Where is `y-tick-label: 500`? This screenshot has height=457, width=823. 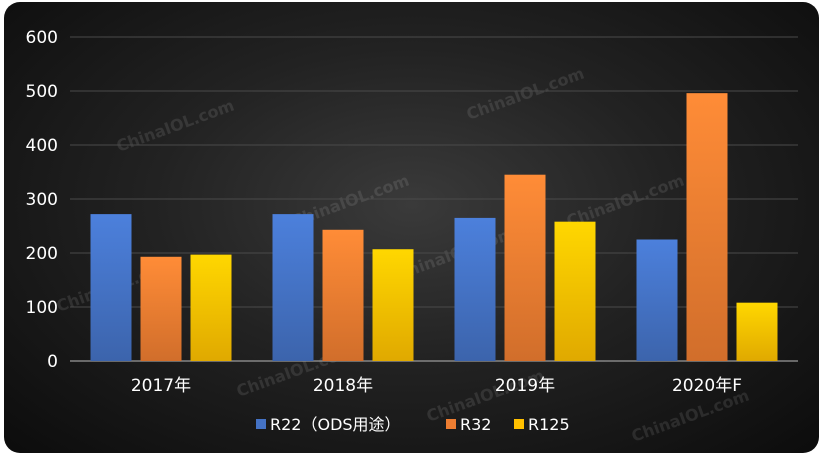
y-tick-label: 500 is located at coordinates (42, 92).